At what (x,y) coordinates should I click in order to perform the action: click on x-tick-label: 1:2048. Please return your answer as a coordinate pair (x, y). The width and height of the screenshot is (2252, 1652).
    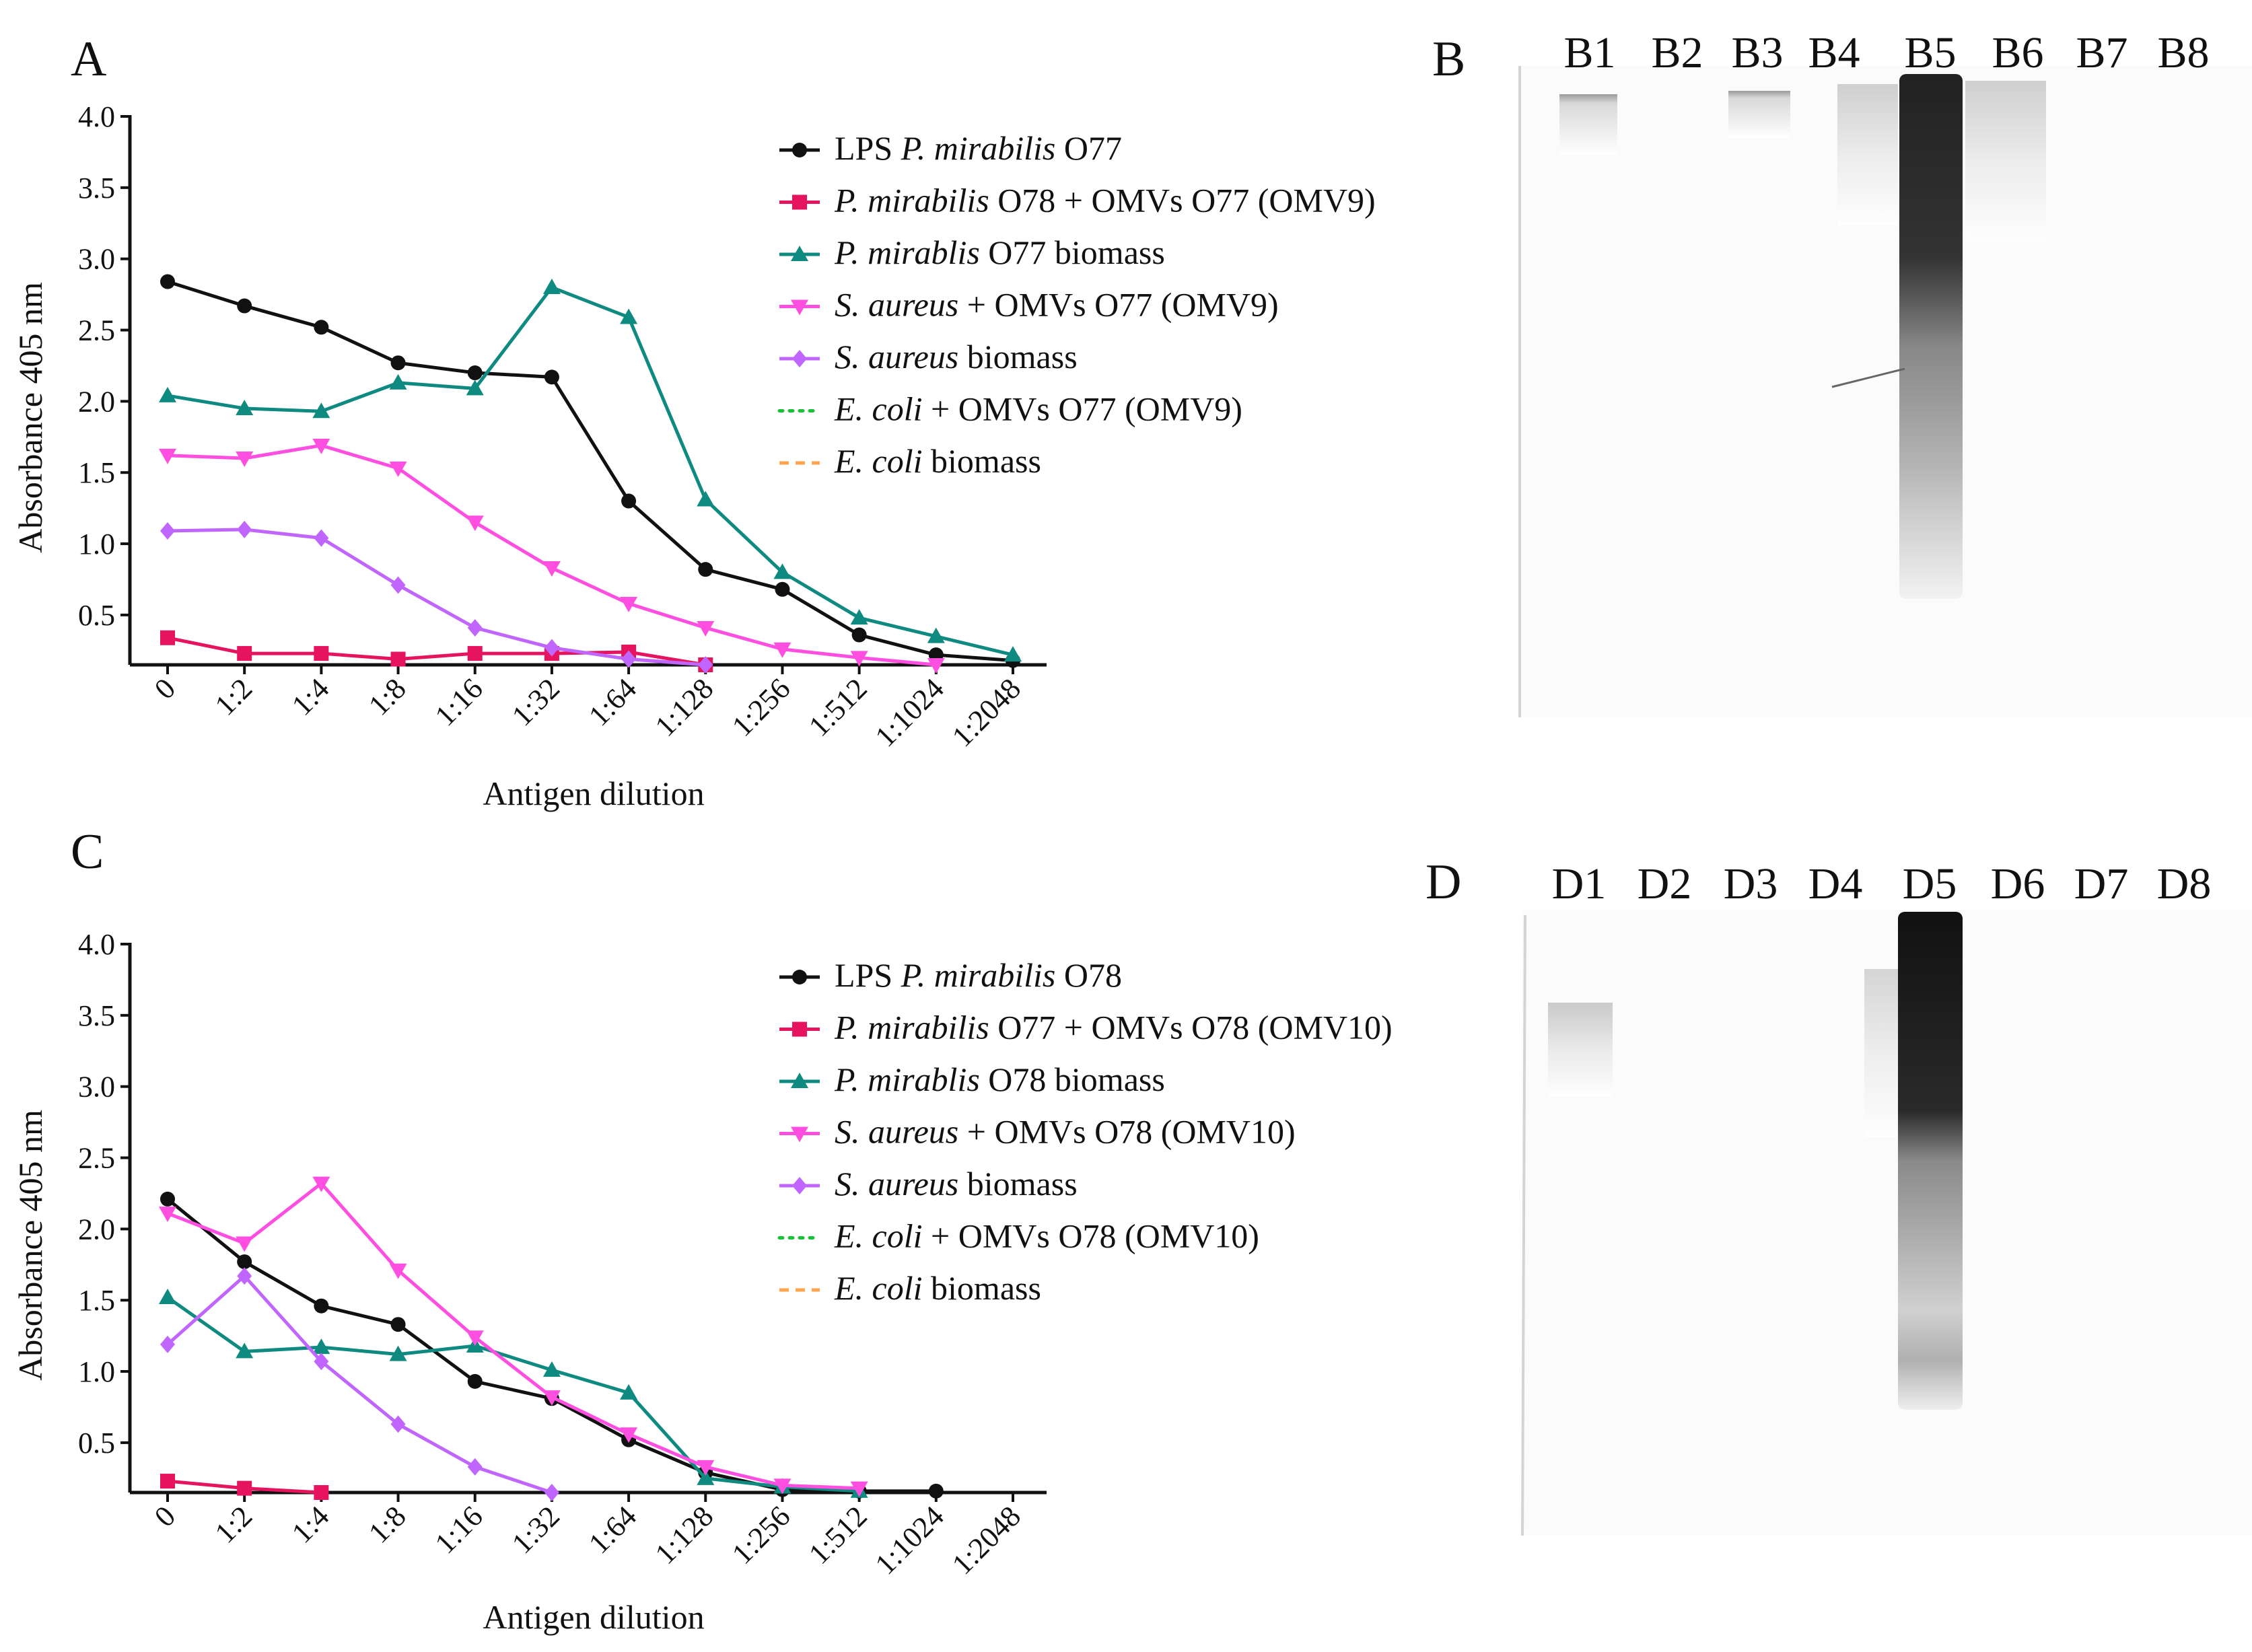
    Looking at the image, I should click on (987, 1540).